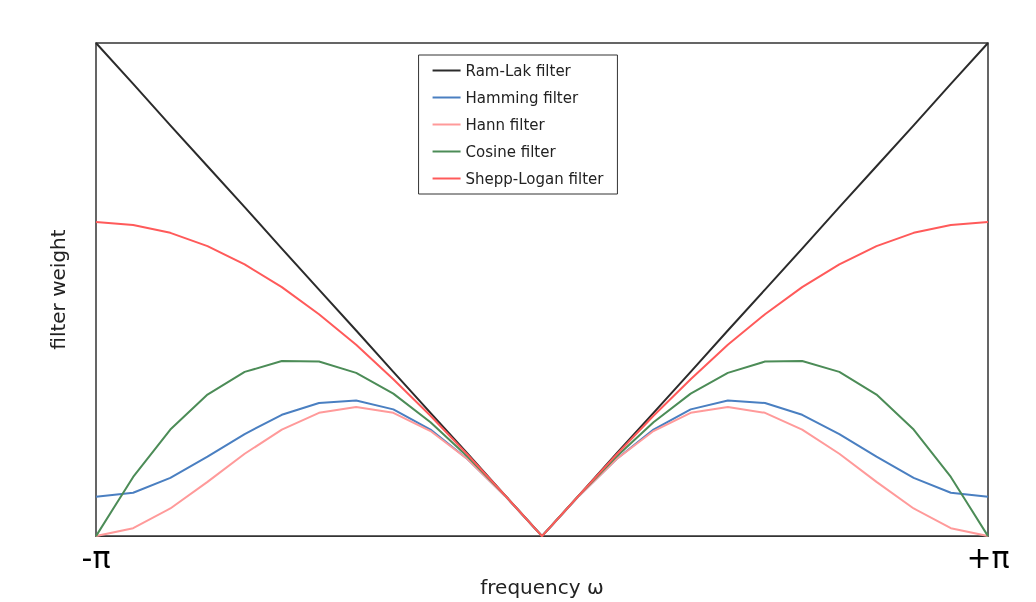 This screenshot has height=602, width=1036. What do you see at coordinates (535, 178) in the screenshot?
I see `legend-label: Shepp-Logan filter` at bounding box center [535, 178].